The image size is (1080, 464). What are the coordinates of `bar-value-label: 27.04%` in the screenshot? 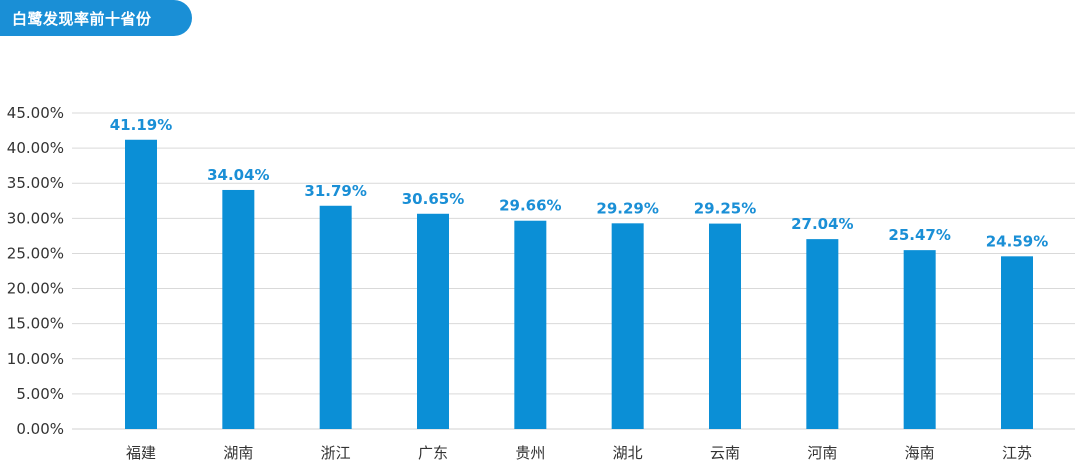 It's located at (822, 224).